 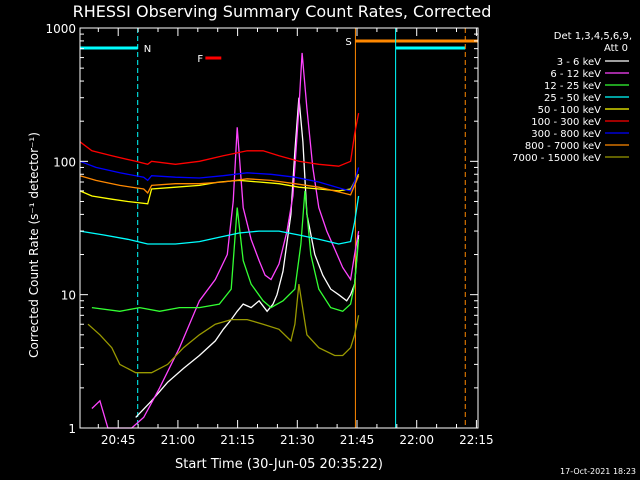 I want to click on y-axis-label: Corrected Count Rate (s⁻¹ detector⁻¹), so click(x=34, y=245).